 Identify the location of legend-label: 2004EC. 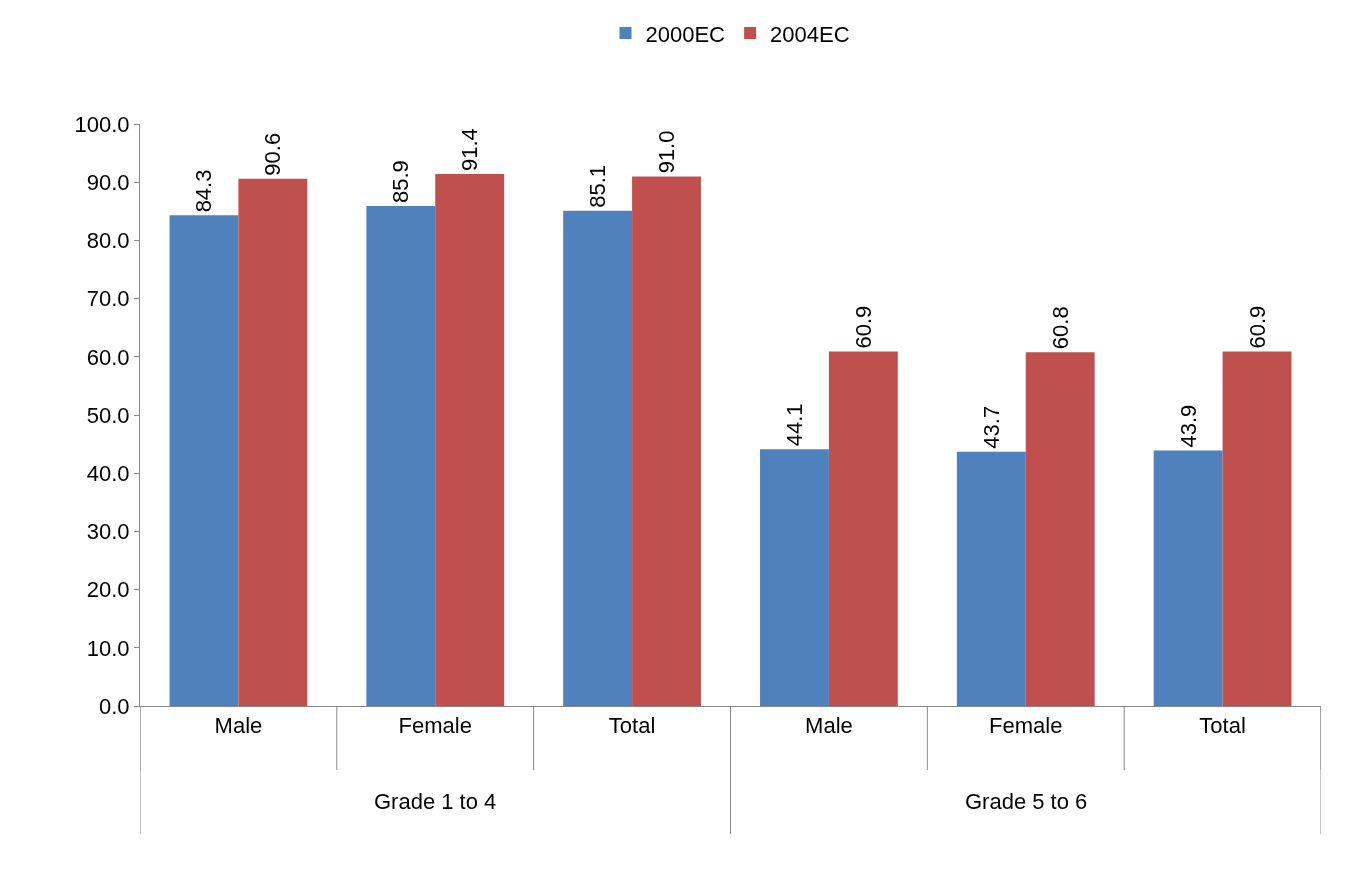
(810, 34).